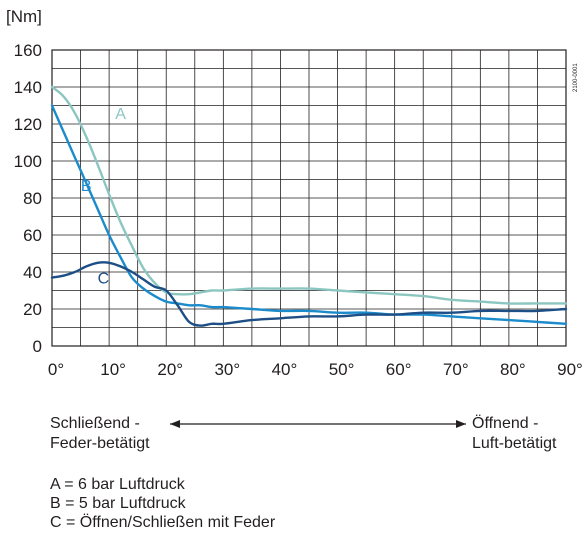 This screenshot has height=540, width=584. Describe the element at coordinates (28, 87) in the screenshot. I see `y-tick-label: 140` at that location.